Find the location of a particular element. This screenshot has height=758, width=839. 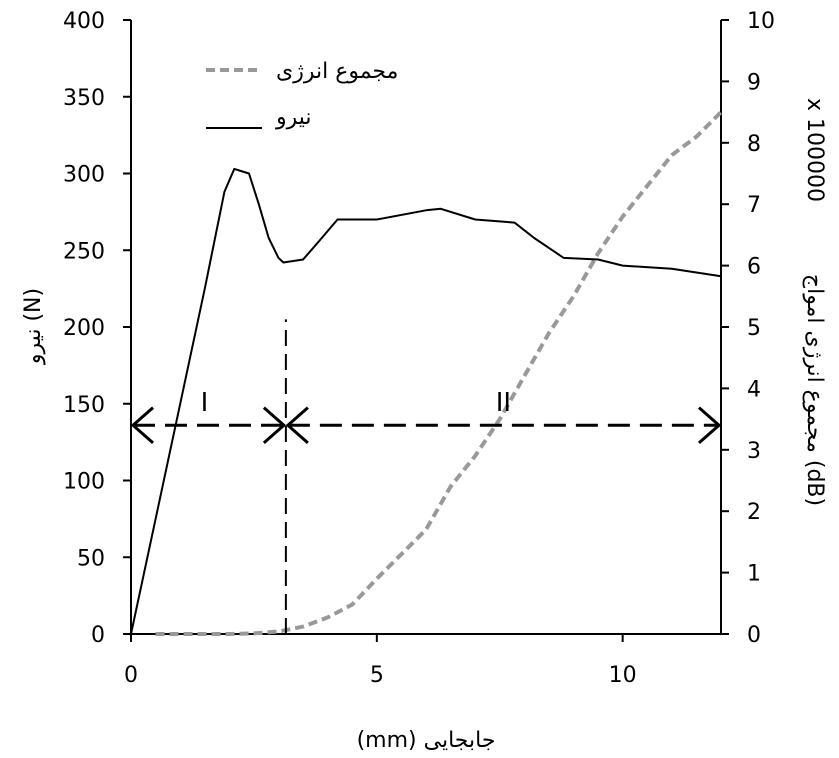

region-label: I is located at coordinates (205, 403).